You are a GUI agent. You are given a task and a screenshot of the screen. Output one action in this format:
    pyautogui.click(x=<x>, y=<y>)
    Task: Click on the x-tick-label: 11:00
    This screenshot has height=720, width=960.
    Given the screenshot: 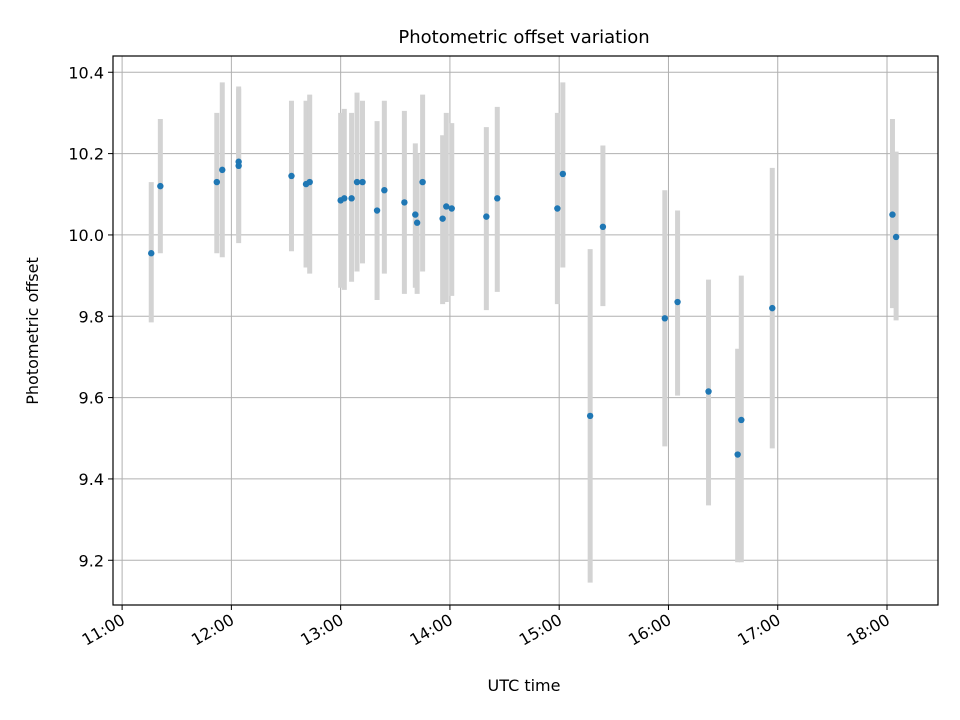 What is the action you would take?
    pyautogui.click(x=103, y=630)
    